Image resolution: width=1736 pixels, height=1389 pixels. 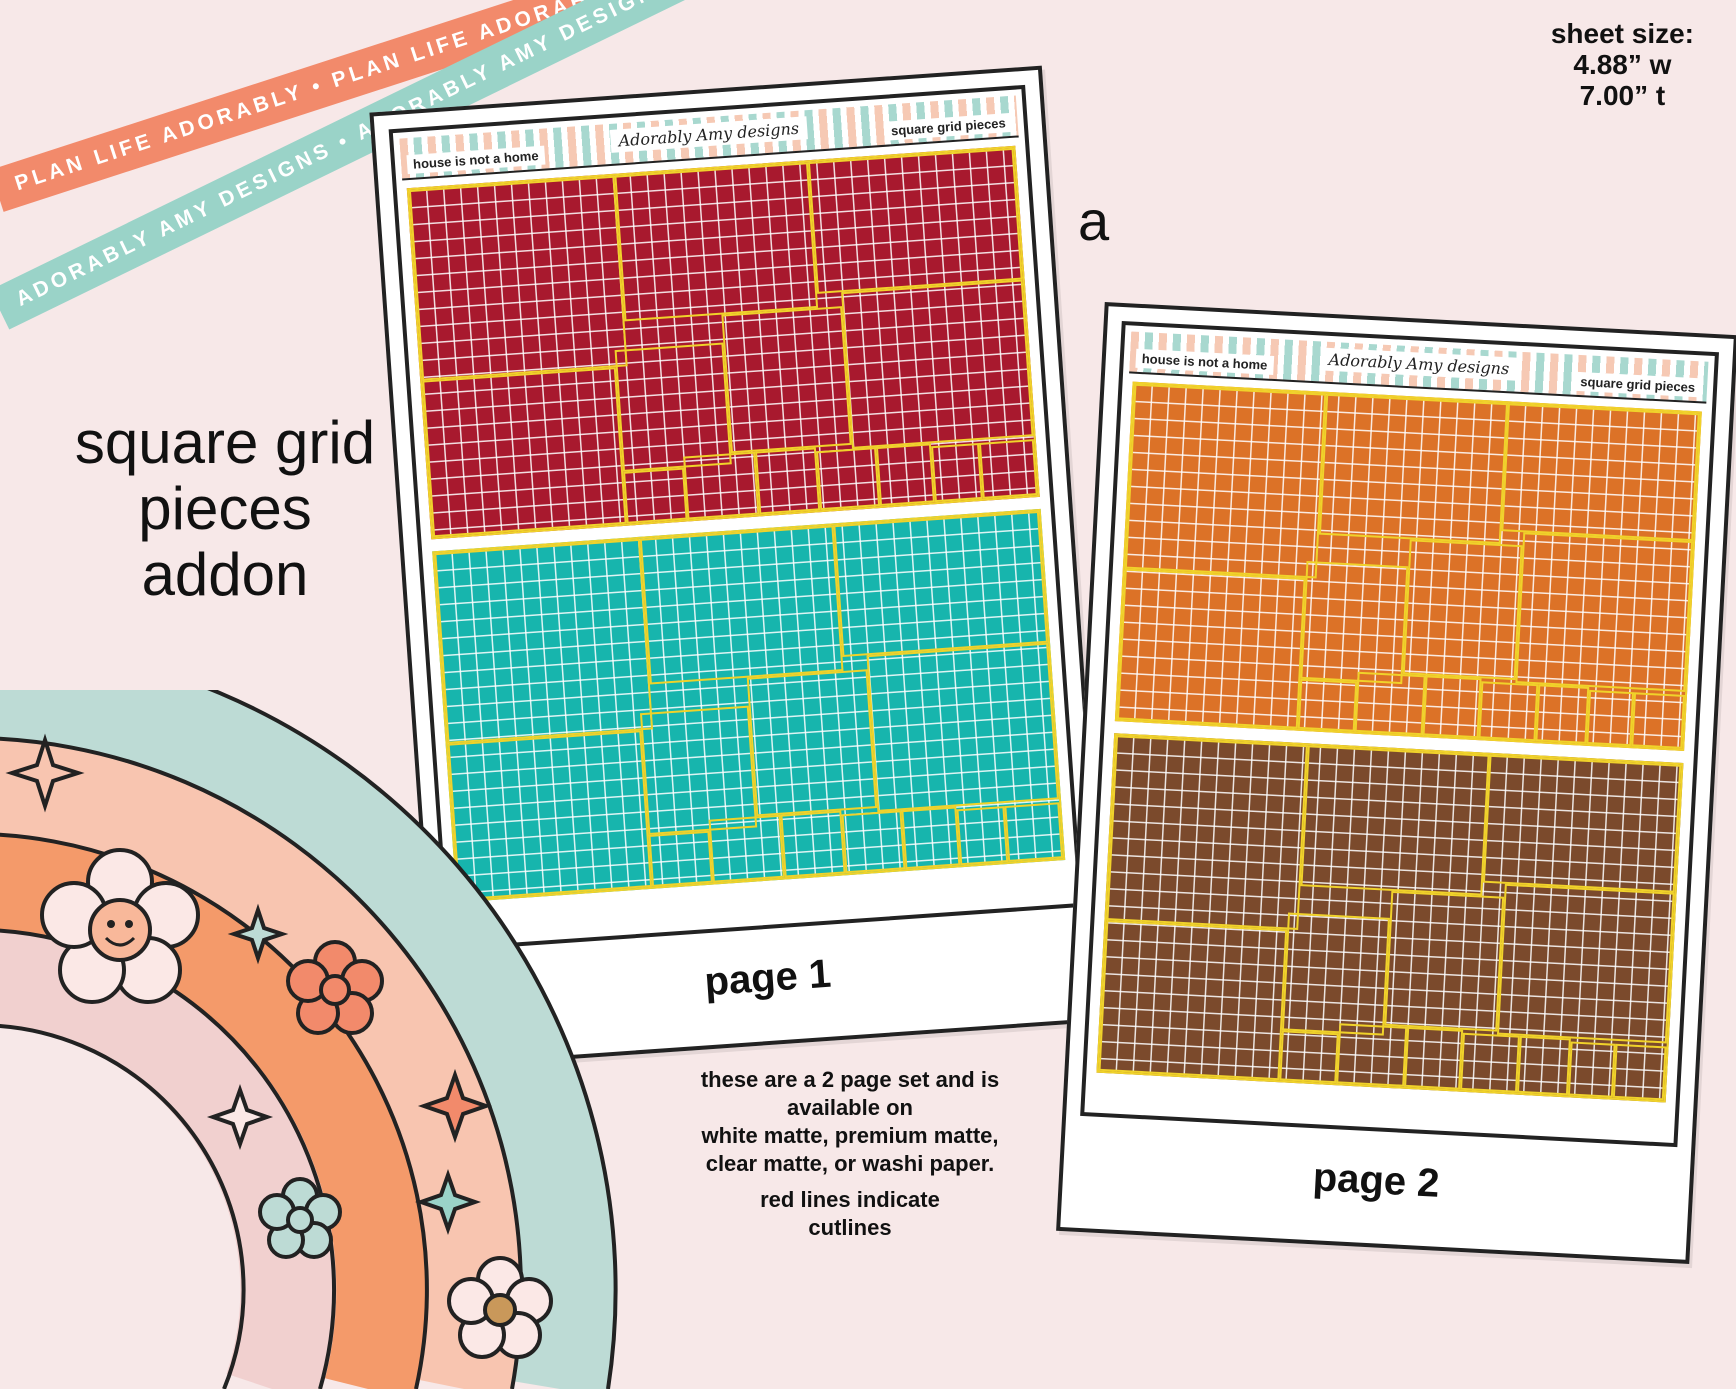 I want to click on smiley-flower-icon, so click(x=120, y=926).